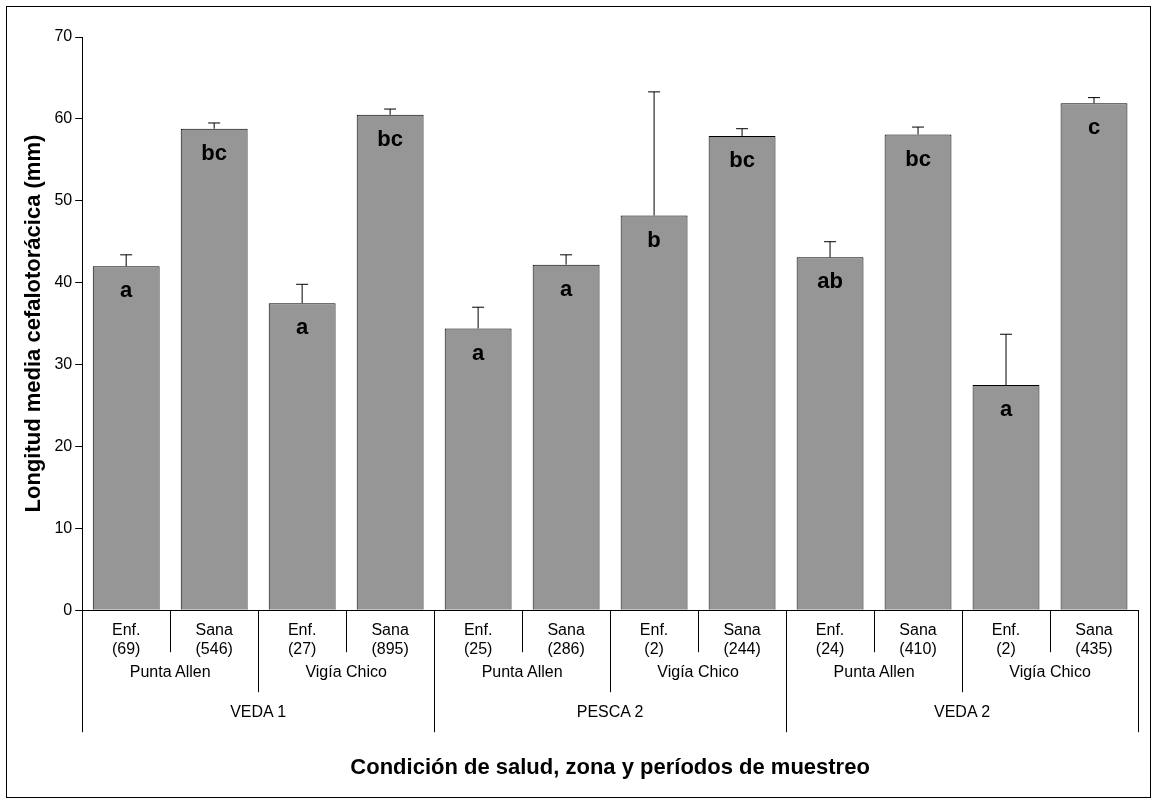  What do you see at coordinates (63, 282) in the screenshot?
I see `y-tick-label: 40` at bounding box center [63, 282].